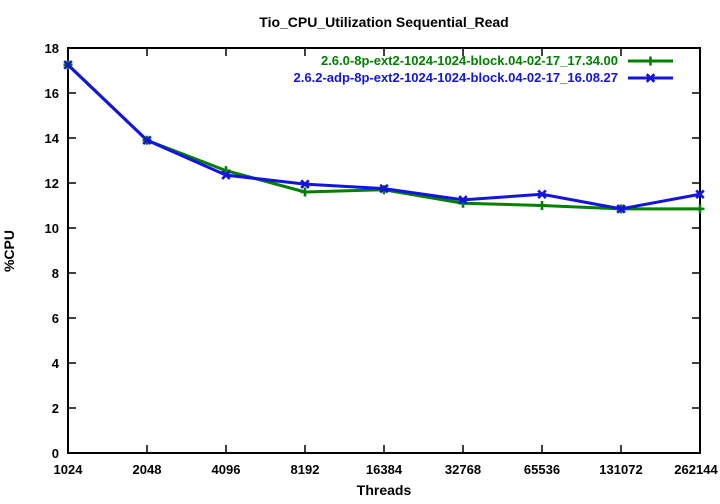 The image size is (720, 504). Describe the element at coordinates (305, 469) in the screenshot. I see `x-tick-label: 8192` at that location.